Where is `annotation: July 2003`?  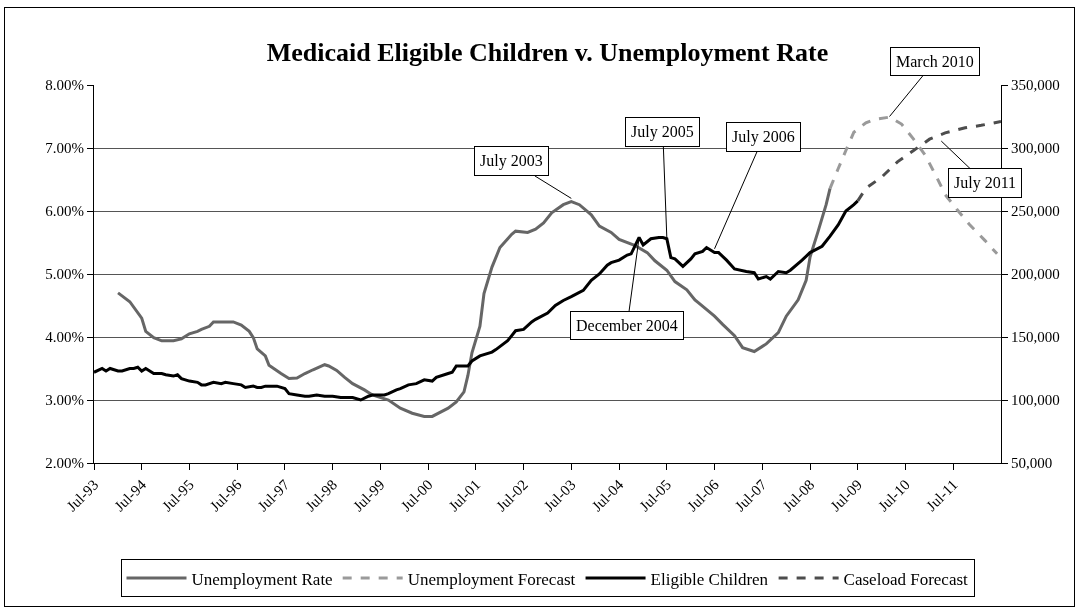 annotation: July 2003 is located at coordinates (511, 161).